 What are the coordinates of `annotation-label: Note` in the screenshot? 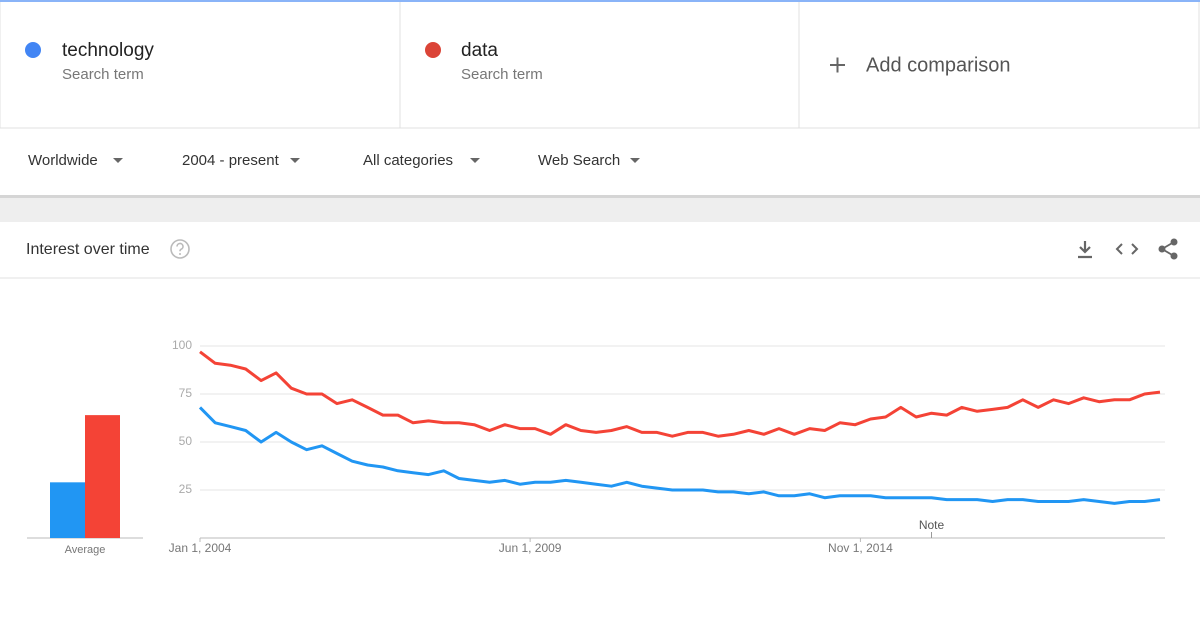 It's located at (932, 525).